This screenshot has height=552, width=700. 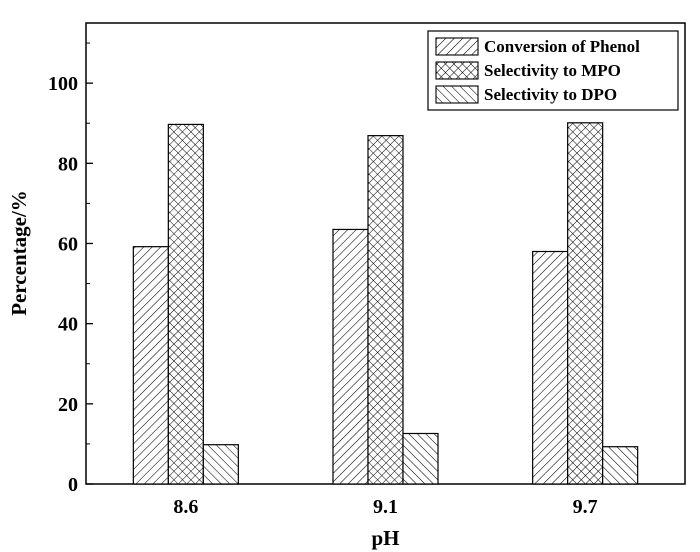 What do you see at coordinates (73, 485) in the screenshot?
I see `y-tick-label: 0` at bounding box center [73, 485].